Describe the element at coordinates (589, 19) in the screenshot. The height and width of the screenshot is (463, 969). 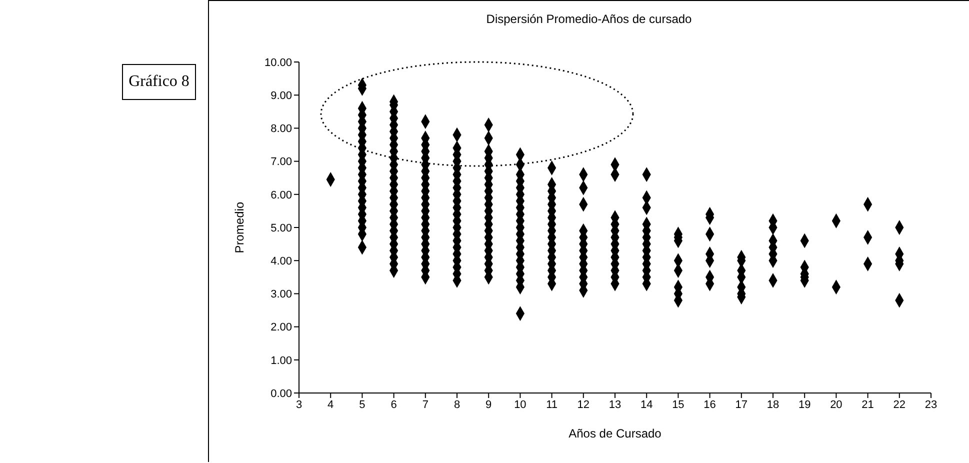
I see `chart-title: Dispersión Promedio-Años de cursado` at that location.